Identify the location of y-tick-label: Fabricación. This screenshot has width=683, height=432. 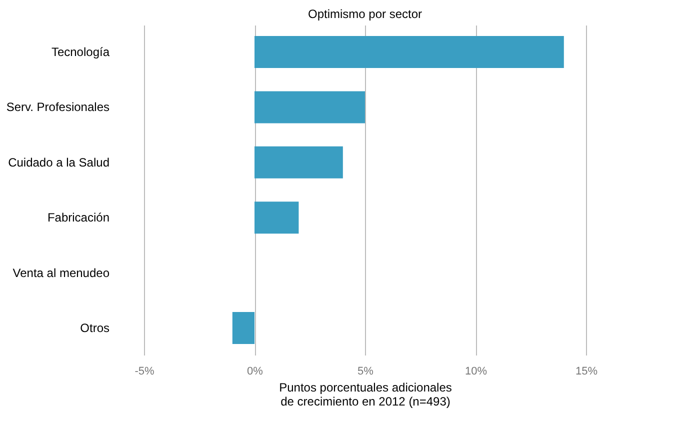
(78, 217).